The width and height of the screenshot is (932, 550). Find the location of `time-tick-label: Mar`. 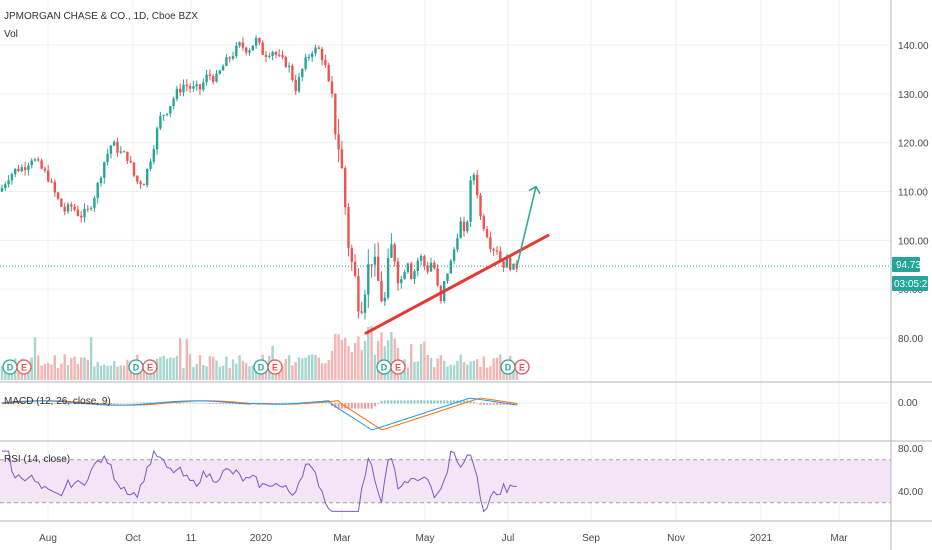

time-tick-label: Mar is located at coordinates (342, 538).